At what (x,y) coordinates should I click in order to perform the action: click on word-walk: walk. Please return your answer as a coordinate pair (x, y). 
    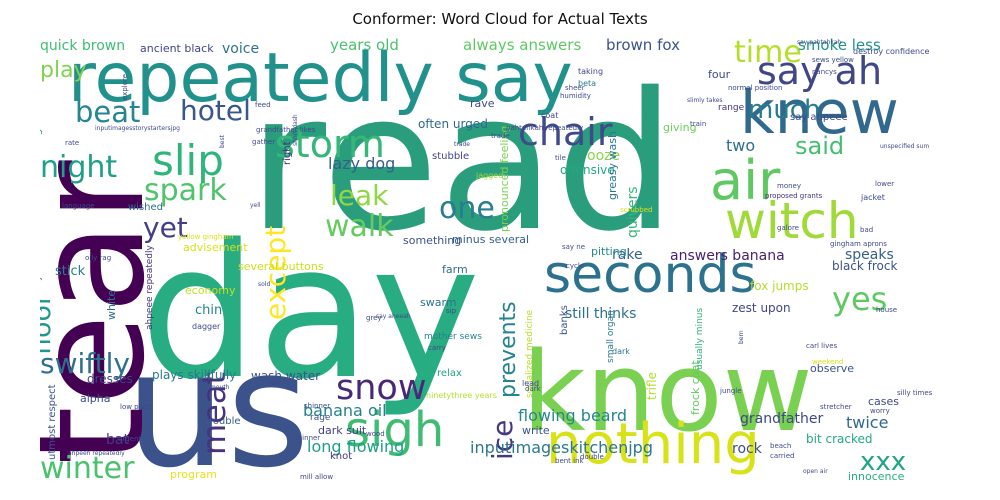
    Looking at the image, I should click on (359, 226).